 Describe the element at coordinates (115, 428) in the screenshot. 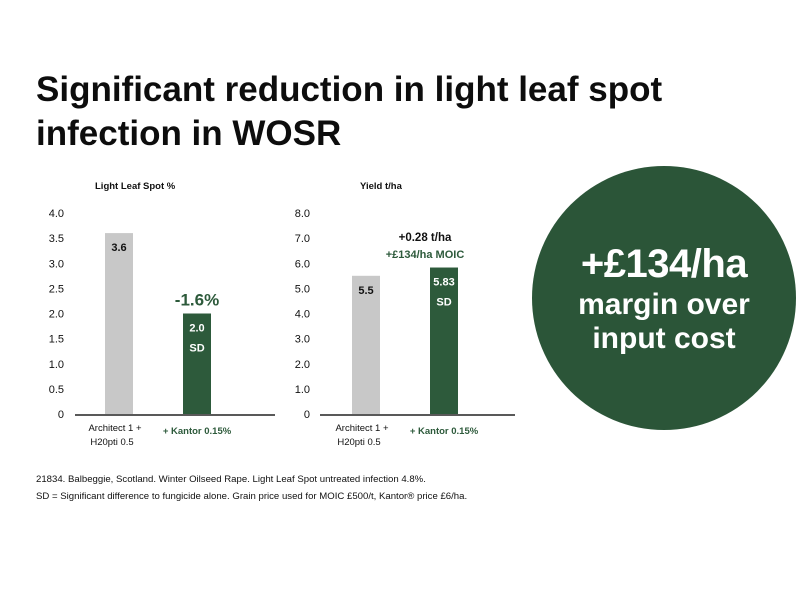

I see `lls-xtick-label-1a: Architect 1 +` at that location.